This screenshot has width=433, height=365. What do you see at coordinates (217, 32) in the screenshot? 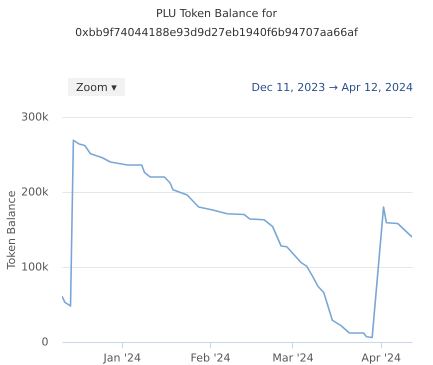
I see `chart-subtitle: 0xbb9f74044188e93d9d27eb1940f6b94707aa66af` at bounding box center [217, 32].